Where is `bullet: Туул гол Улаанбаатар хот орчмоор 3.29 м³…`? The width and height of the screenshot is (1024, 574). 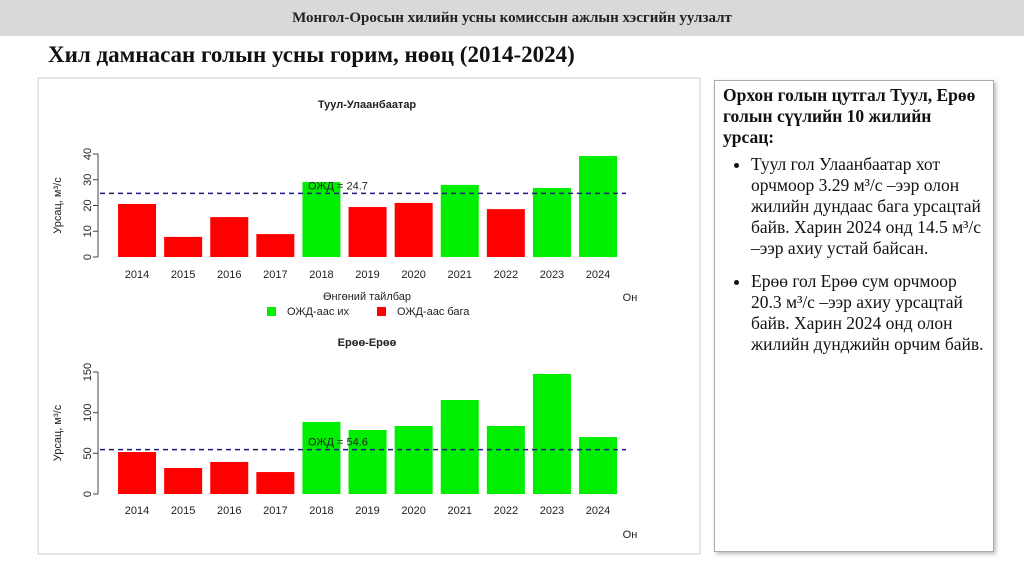
bullet: Туул гол Улаанбаатар хот орчмоор 3.29 м³… is located at coordinates (868, 206).